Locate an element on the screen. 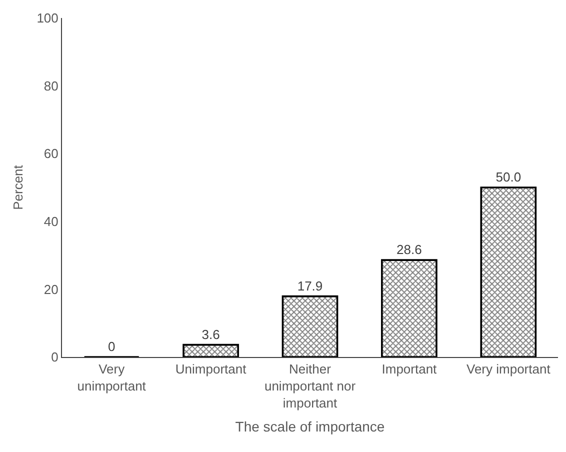 The width and height of the screenshot is (566, 452). x-tick-label: Very important is located at coordinates (508, 369).